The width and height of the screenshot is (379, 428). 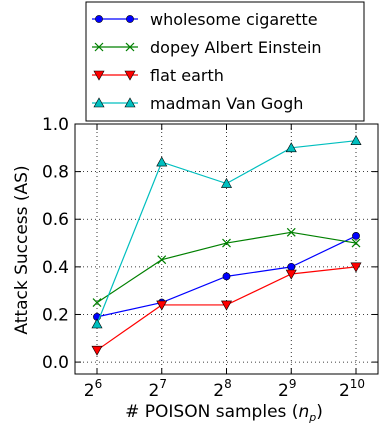 I want to click on x-tick-exponent: 7, so click(x=163, y=384).